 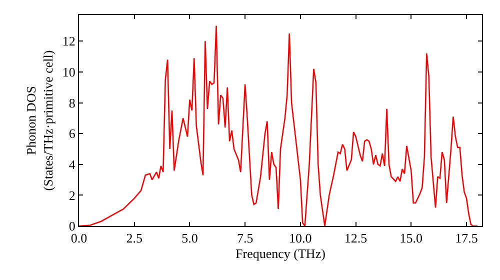 What do you see at coordinates (466, 238) in the screenshot?
I see `x-tick-label: 17.5` at bounding box center [466, 238].